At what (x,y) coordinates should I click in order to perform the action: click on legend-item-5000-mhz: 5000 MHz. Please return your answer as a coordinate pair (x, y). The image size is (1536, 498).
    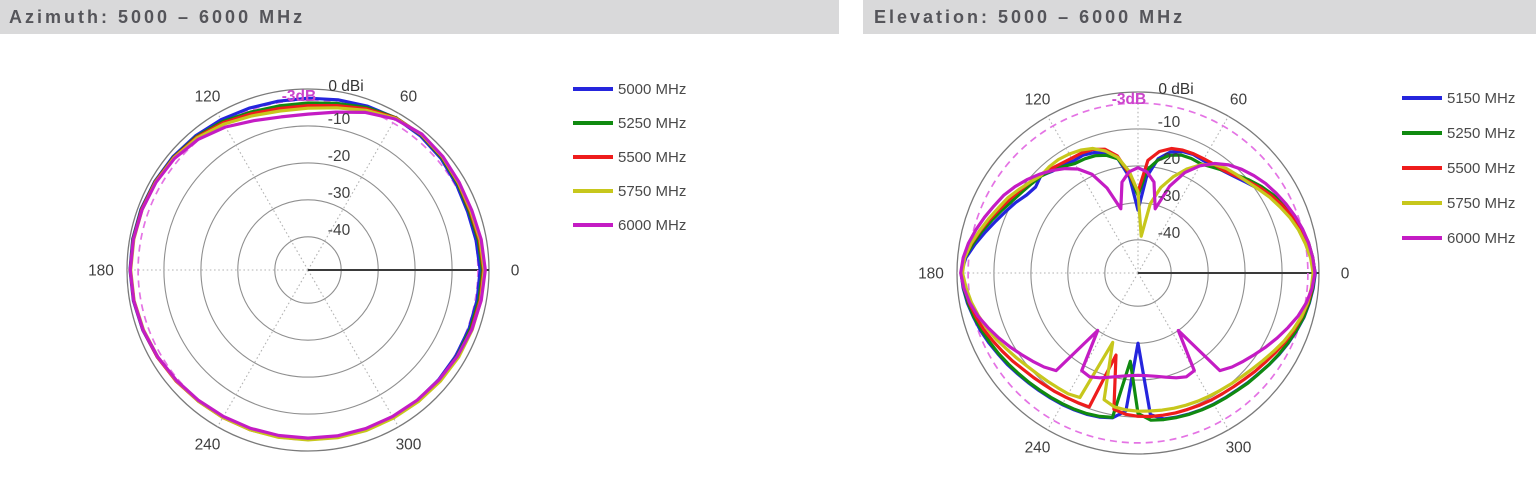
    Looking at the image, I should click on (629, 89).